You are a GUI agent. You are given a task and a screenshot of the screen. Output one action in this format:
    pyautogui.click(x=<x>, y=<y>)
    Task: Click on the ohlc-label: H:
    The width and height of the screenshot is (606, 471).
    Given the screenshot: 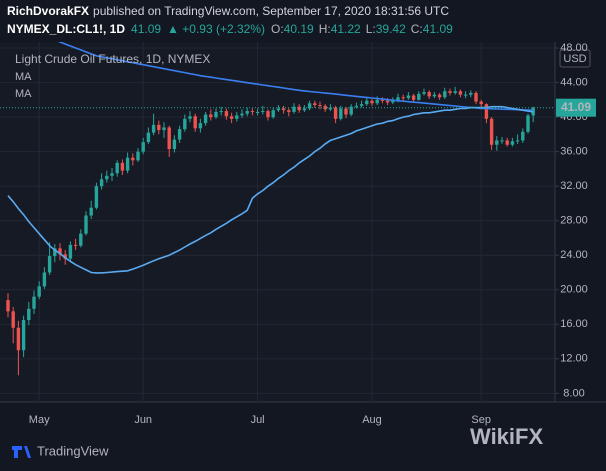 What is the action you would take?
    pyautogui.click(x=325, y=29)
    